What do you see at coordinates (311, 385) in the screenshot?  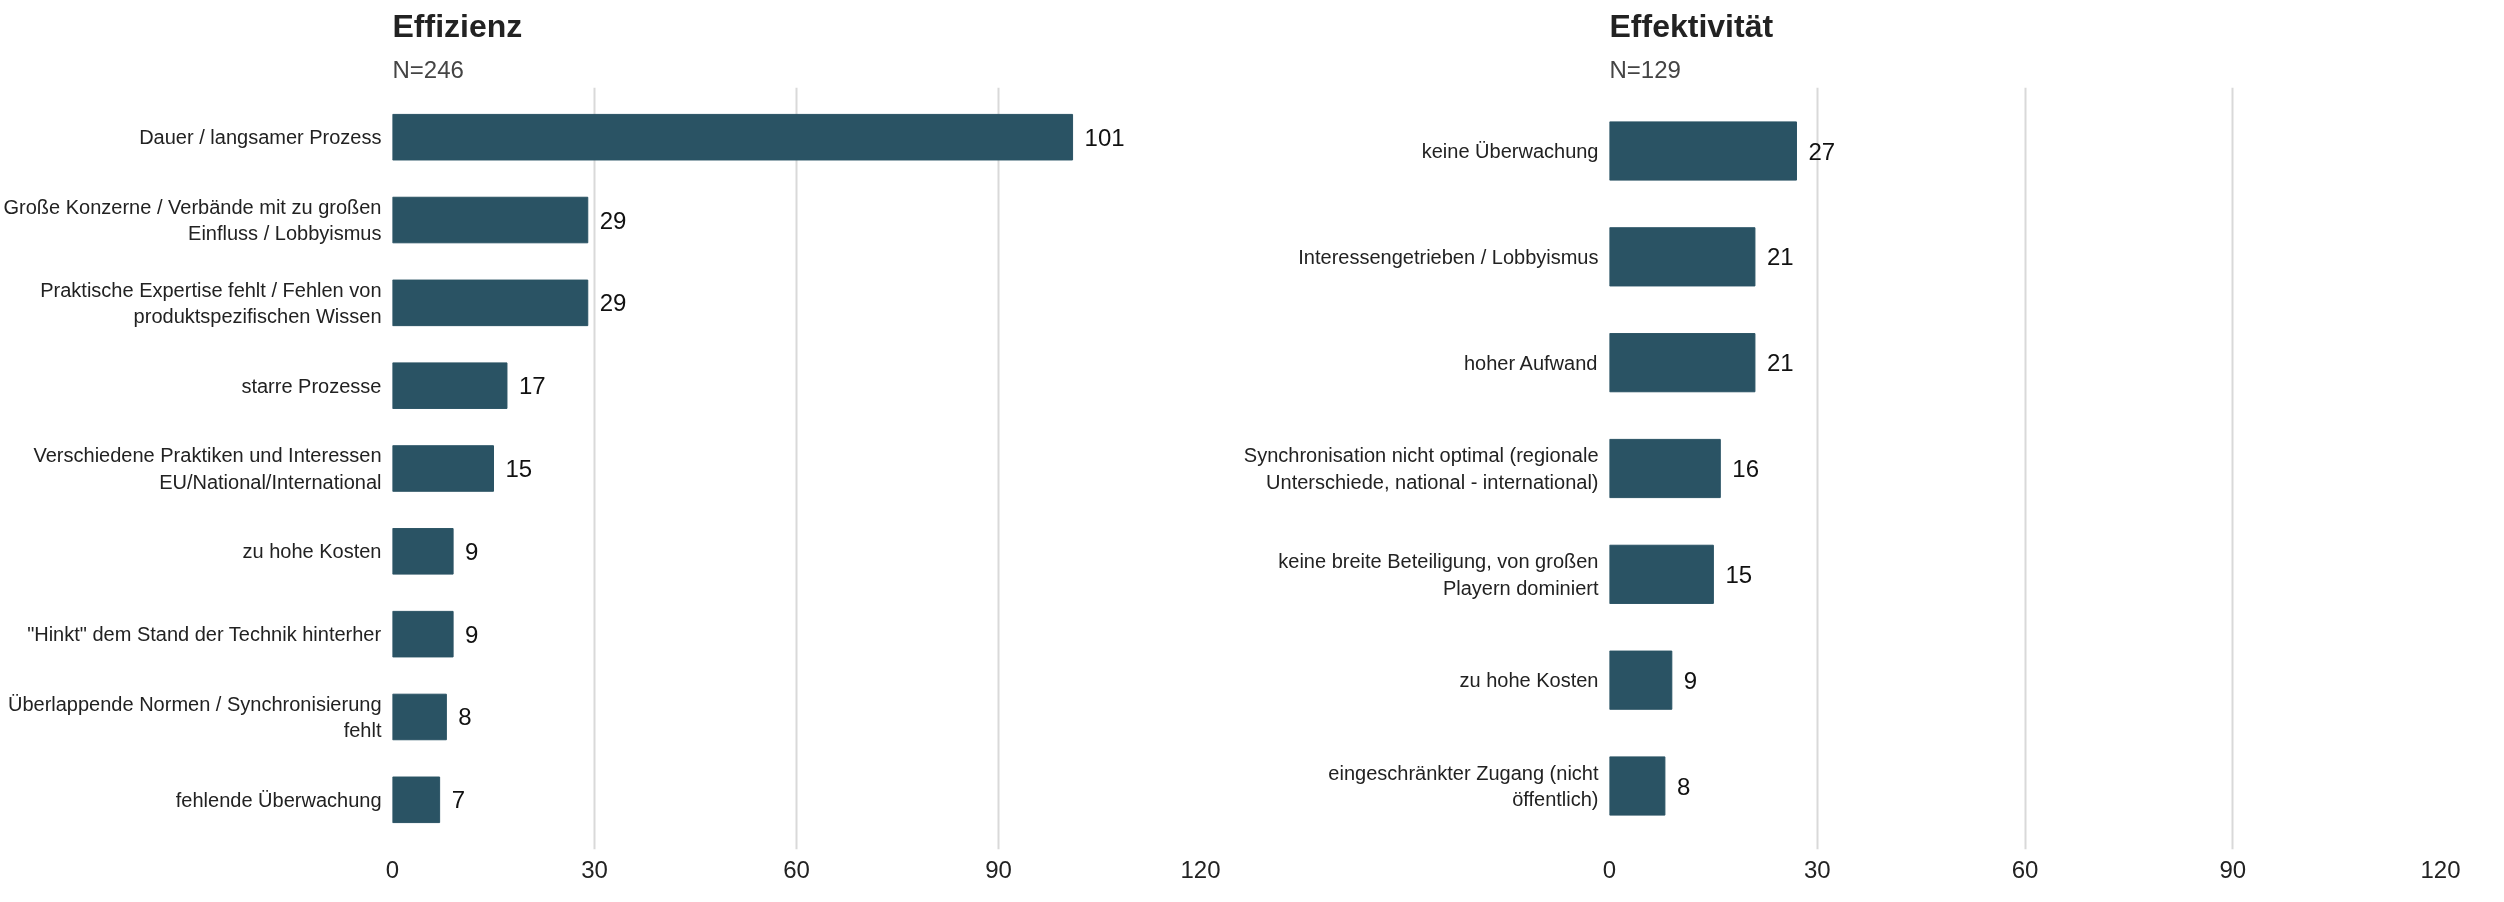 I see `y-tick-label: starre Prozesse` at bounding box center [311, 385].